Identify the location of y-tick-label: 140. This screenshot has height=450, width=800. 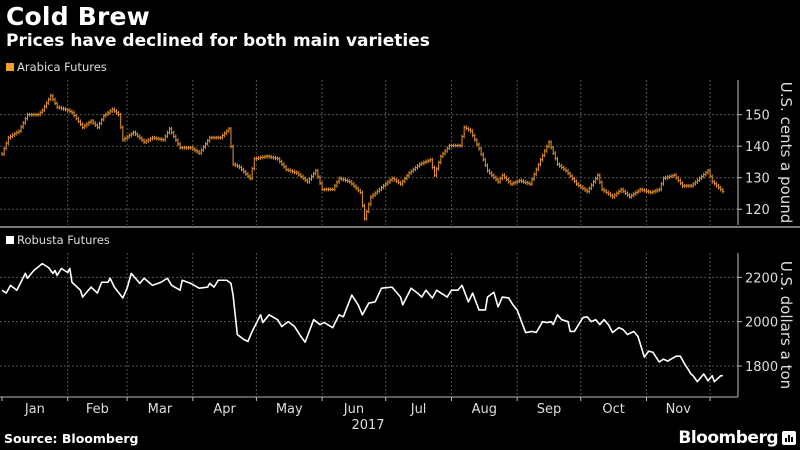
(757, 147).